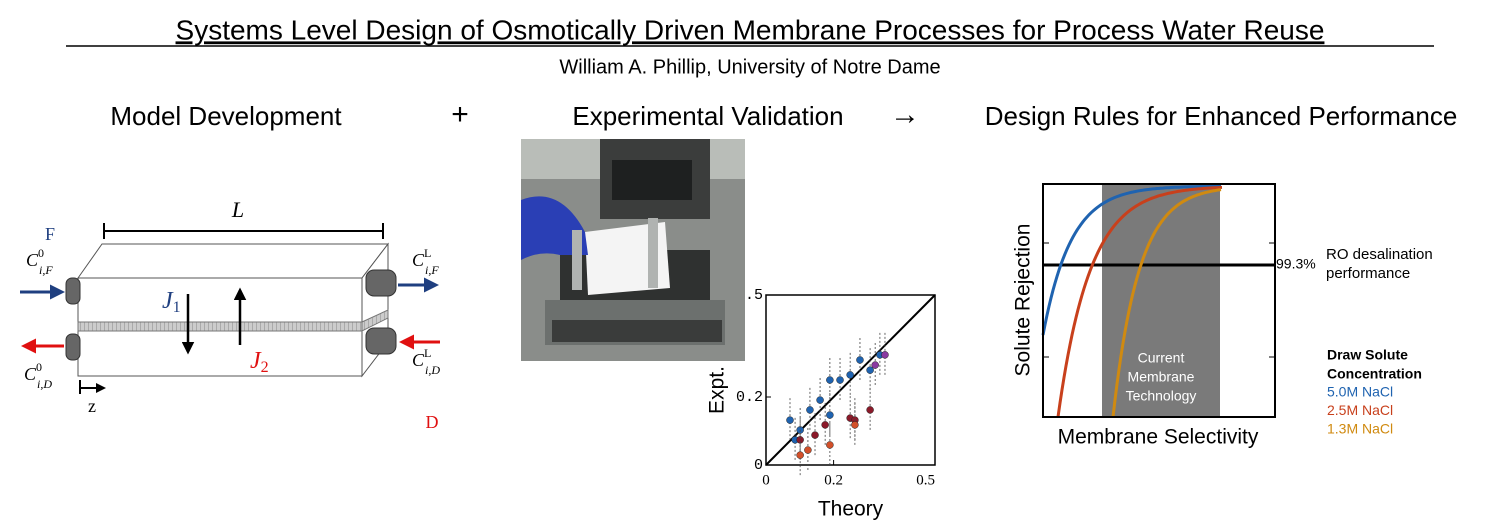 The height and width of the screenshot is (531, 1508). I want to click on design-plot, so click(1158, 301).